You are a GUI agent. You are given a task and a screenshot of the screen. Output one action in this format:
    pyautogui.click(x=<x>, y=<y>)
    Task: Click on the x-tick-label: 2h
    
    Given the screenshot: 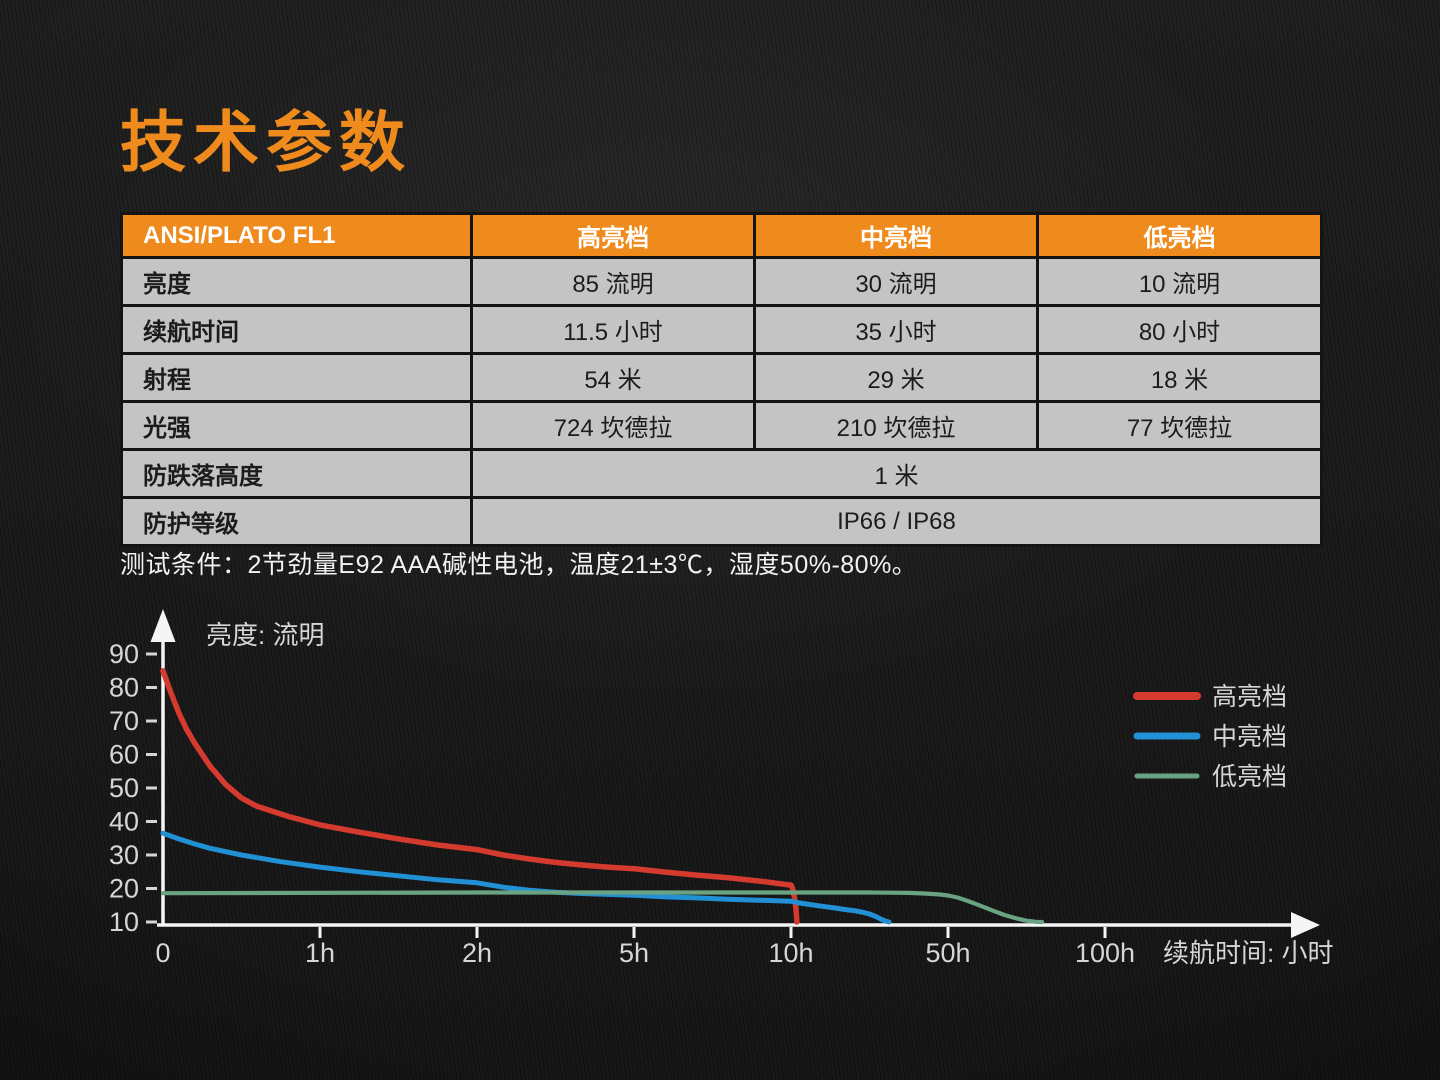 What is the action you would take?
    pyautogui.click(x=477, y=953)
    